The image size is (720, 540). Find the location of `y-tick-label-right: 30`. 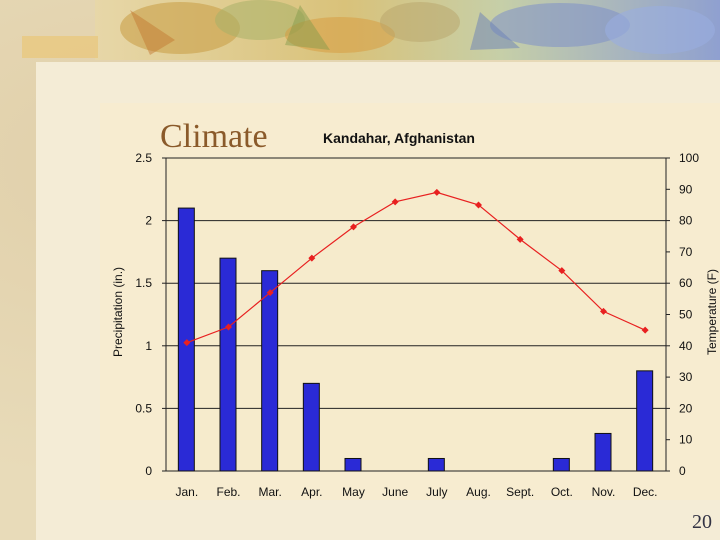

y-tick-label-right: 30 is located at coordinates (686, 377).